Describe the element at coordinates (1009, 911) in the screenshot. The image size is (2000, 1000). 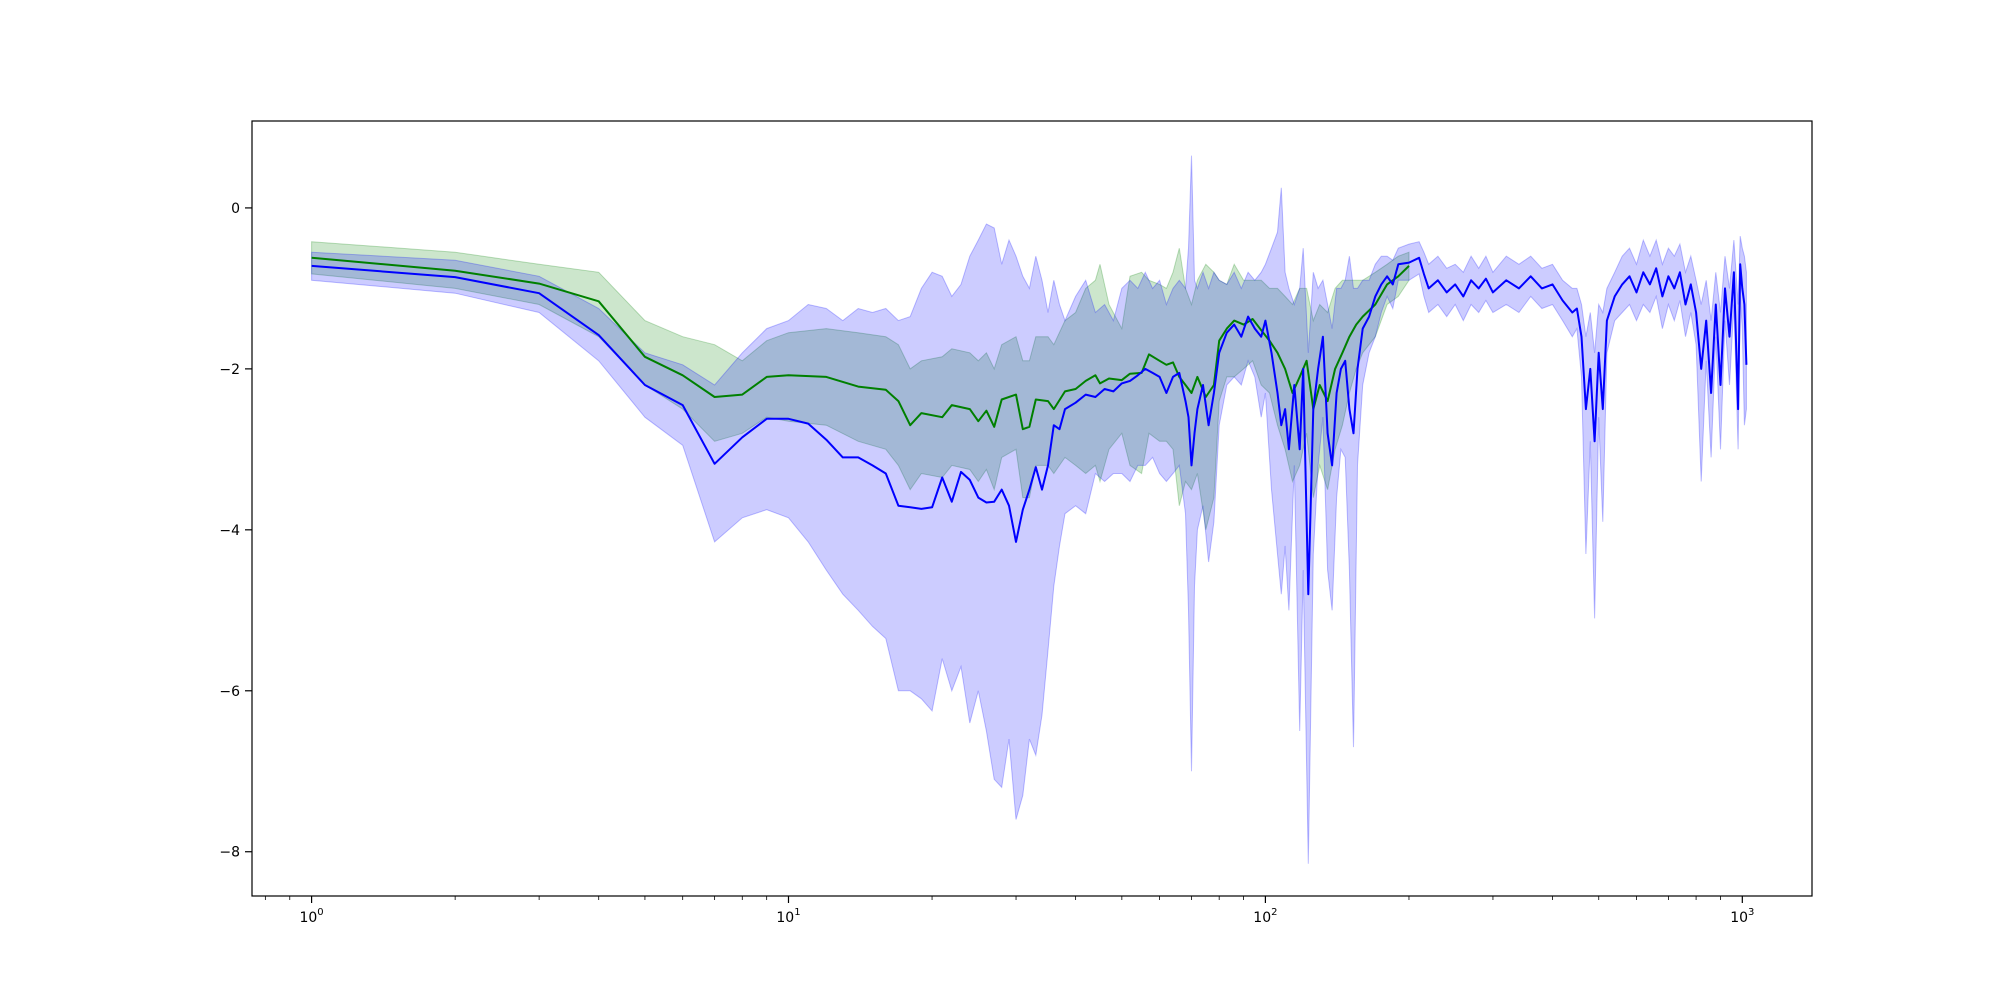
I see `x-axis: 10⁰ 10¹ 10² 10³` at that location.